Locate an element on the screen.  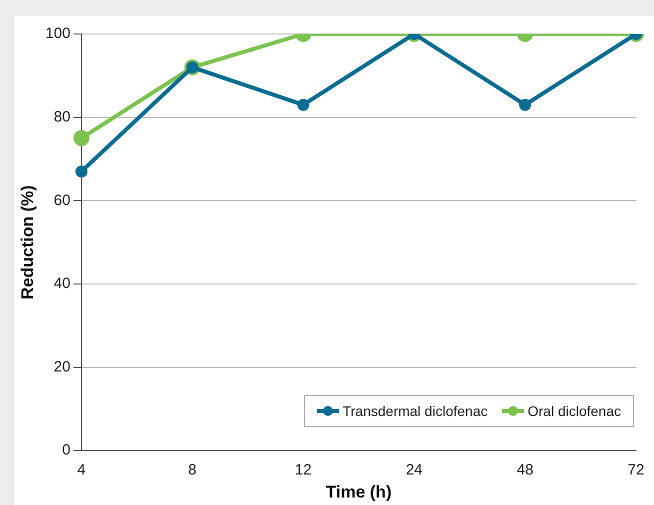
y-tick-label: 40 is located at coordinates (62, 283).